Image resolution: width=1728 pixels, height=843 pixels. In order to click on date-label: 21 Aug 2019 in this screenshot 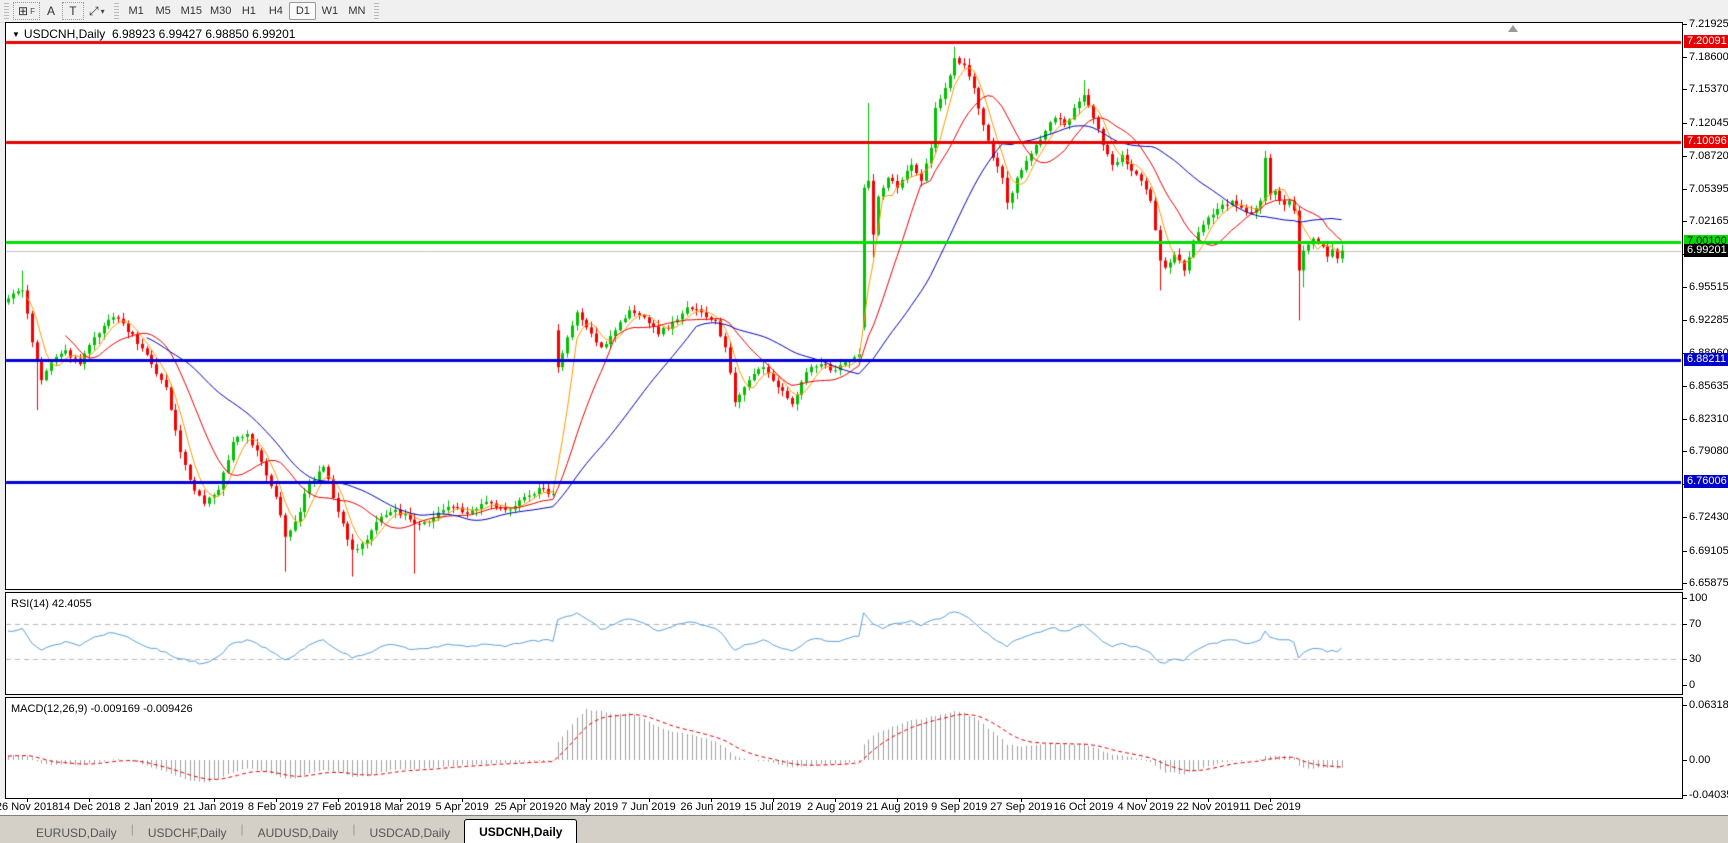, I will do `click(897, 807)`.